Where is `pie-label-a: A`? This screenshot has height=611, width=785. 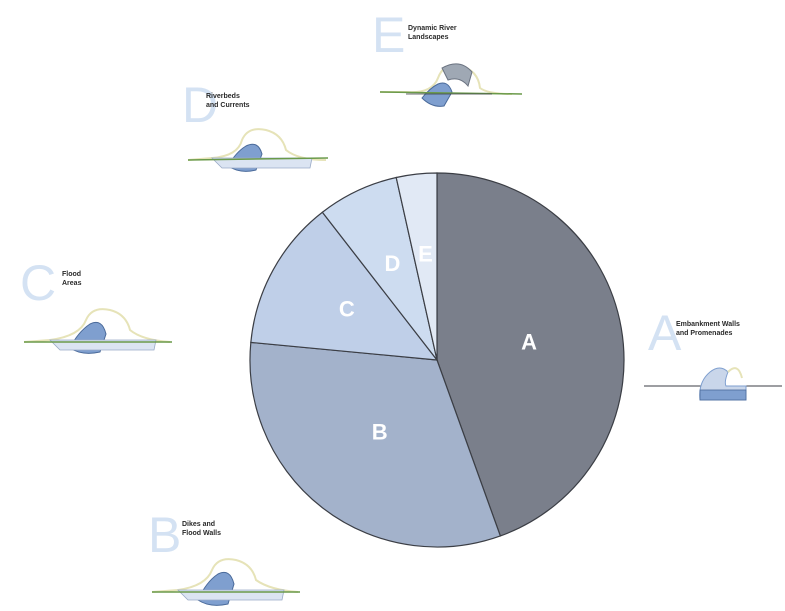
pie-label-a: A is located at coordinates (529, 342).